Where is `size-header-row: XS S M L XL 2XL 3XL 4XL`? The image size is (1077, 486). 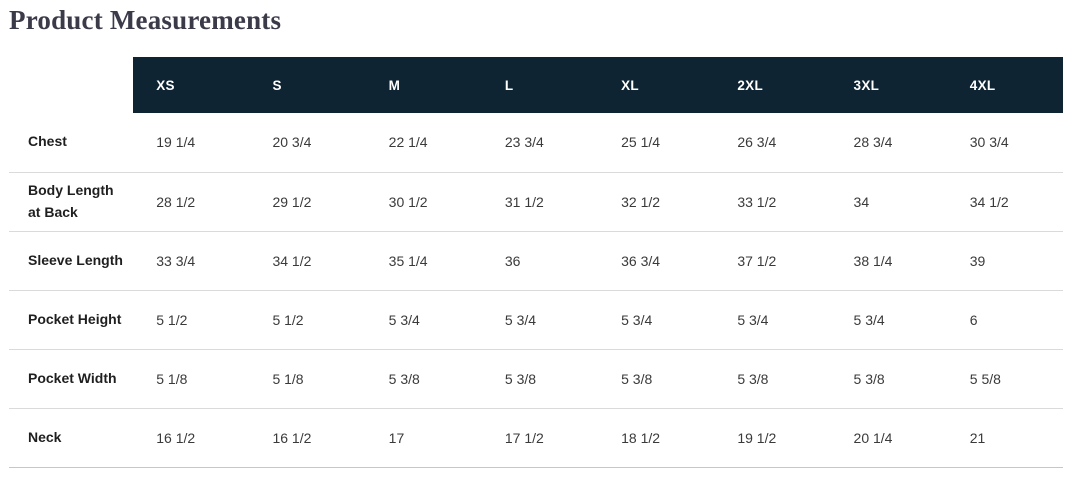
size-header-row: XS S M L XL 2XL 3XL 4XL is located at coordinates (536, 85).